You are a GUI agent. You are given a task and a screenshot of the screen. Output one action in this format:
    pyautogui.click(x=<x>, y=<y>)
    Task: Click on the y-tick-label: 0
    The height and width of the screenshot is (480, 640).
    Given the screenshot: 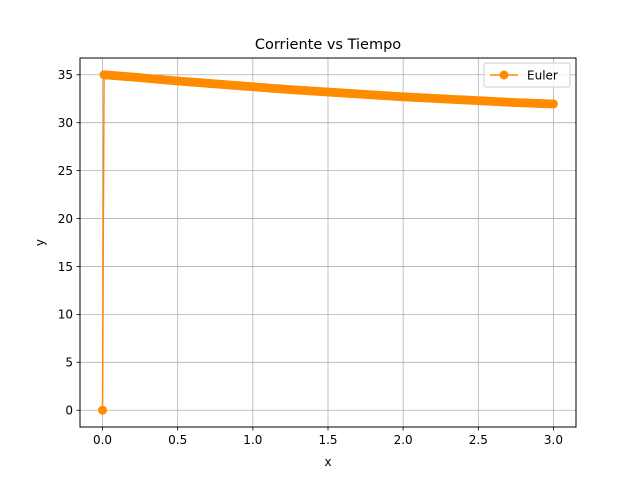 What is the action you would take?
    pyautogui.click(x=69, y=411)
    